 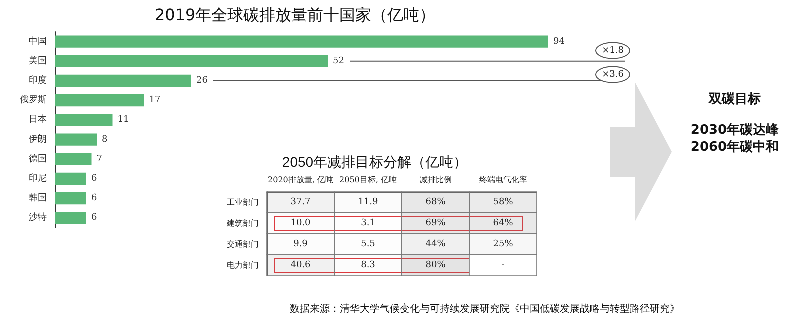 What do you see at coordinates (503, 203) in the screenshot?
I see `data-label: 58%` at bounding box center [503, 203].